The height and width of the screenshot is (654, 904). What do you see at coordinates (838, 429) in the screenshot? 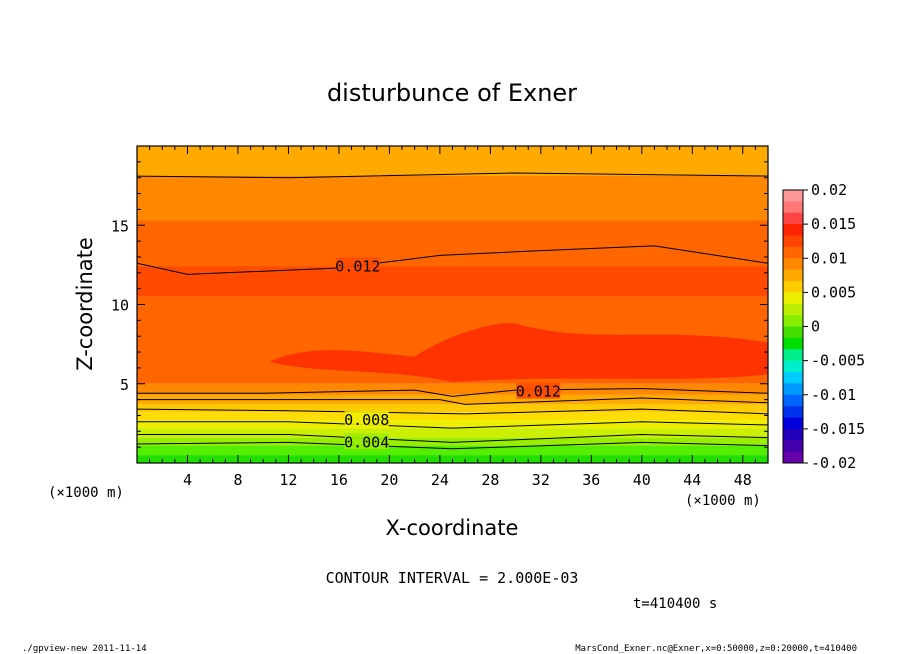
I see `colorbar-tick-label: -0.015` at bounding box center [838, 429].